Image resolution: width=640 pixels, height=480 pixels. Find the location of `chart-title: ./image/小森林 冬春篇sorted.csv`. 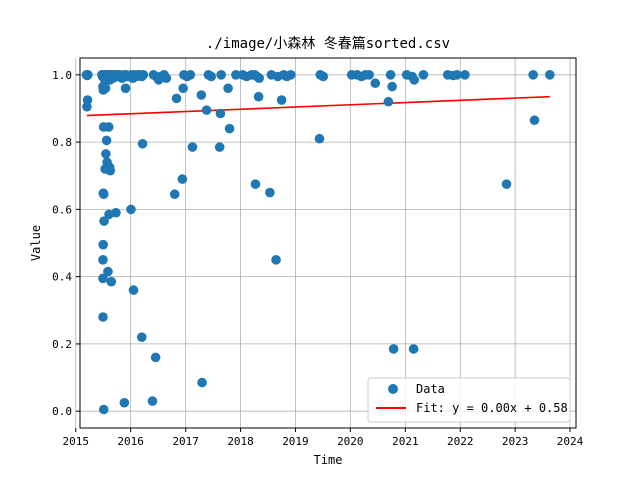

chart-title: ./image/小森林 冬春篇sorted.csv is located at coordinates (328, 44).